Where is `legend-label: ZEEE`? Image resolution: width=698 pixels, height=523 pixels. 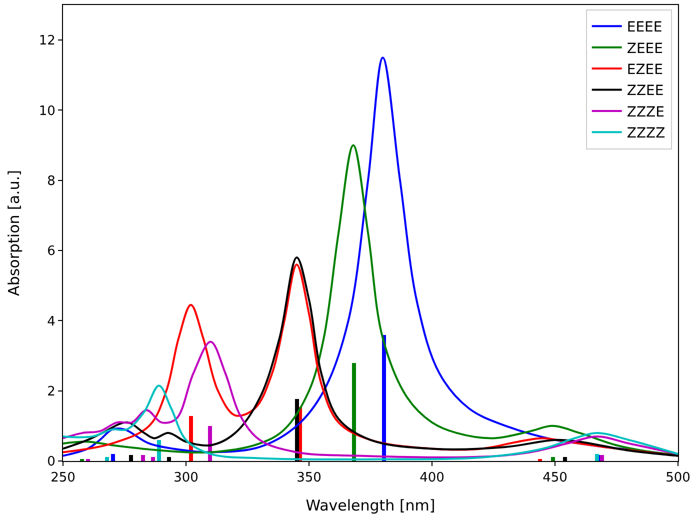 legend-label: ZEEE is located at coordinates (644, 48).